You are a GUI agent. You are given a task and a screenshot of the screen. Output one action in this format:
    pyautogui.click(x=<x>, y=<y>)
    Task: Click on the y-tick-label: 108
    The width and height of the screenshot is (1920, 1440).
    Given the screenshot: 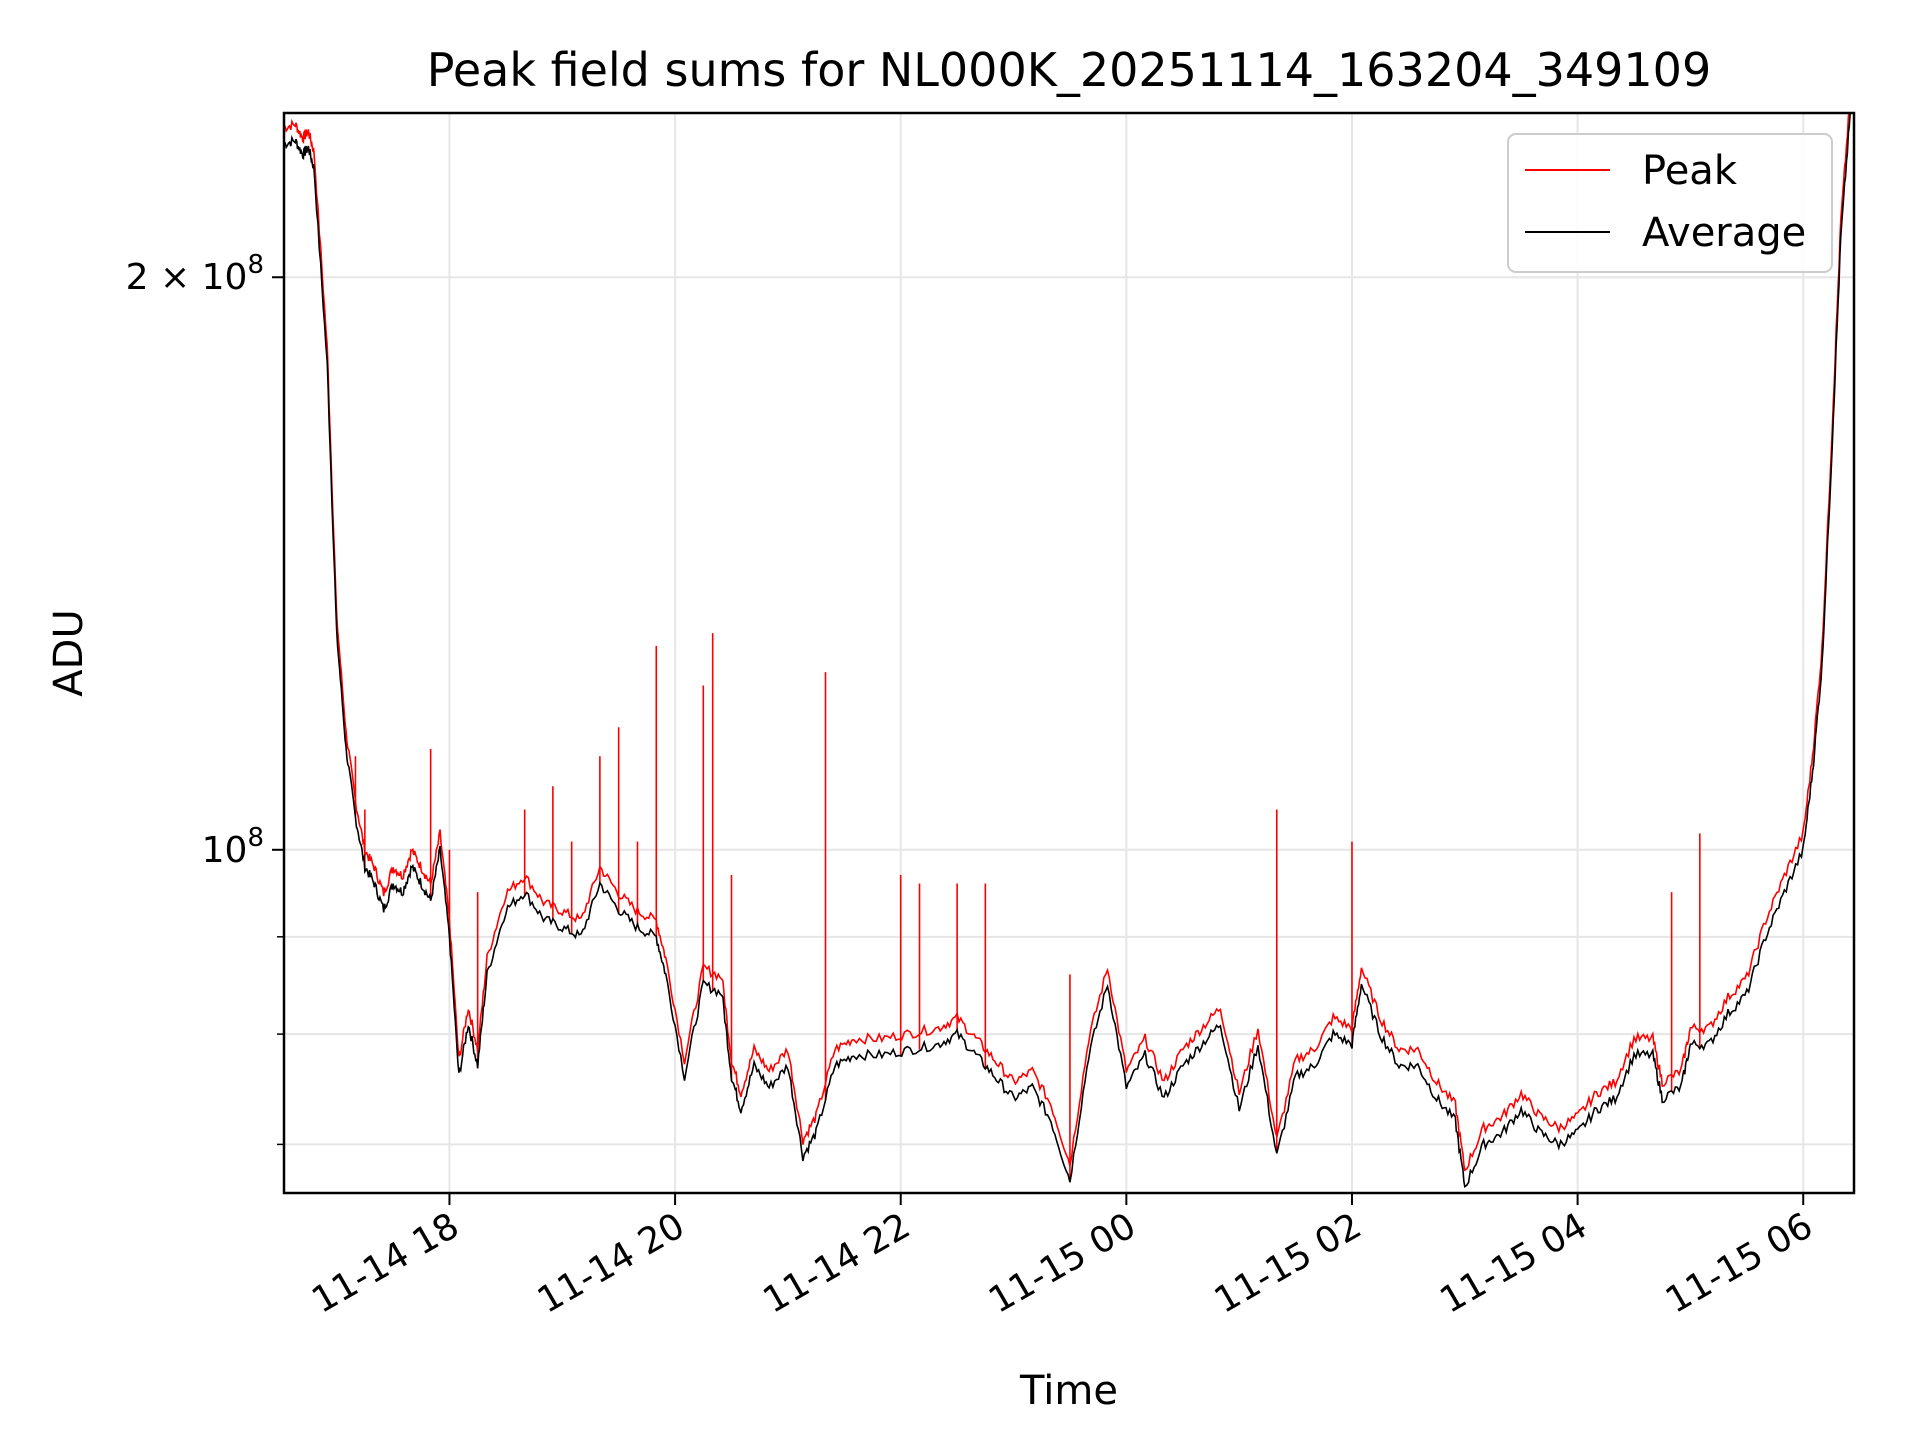 What is the action you would take?
    pyautogui.click(x=233, y=847)
    